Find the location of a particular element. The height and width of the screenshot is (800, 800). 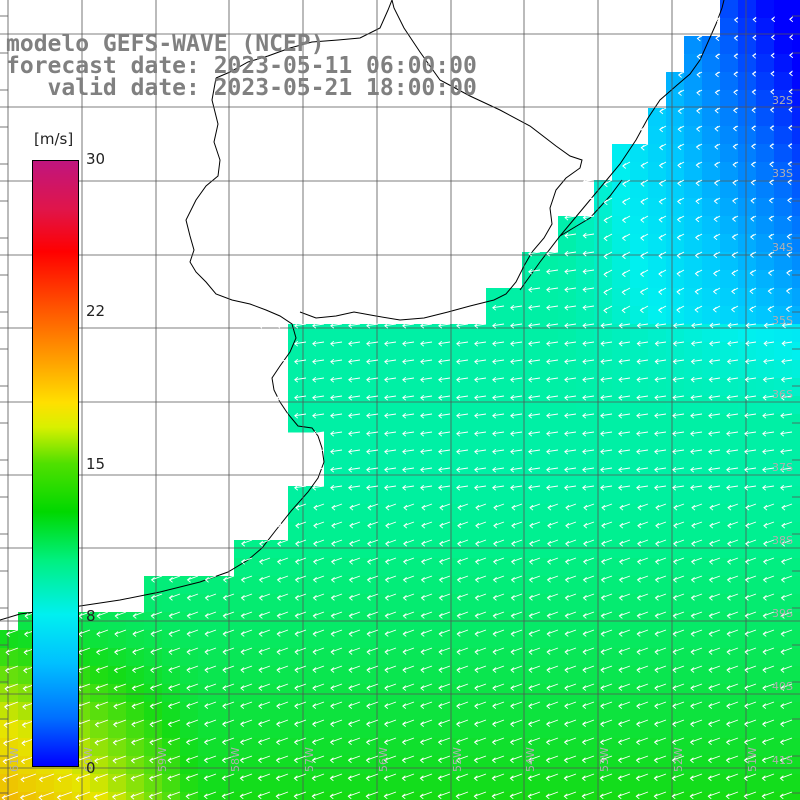

lat-label: 34S is located at coordinates (782, 247).